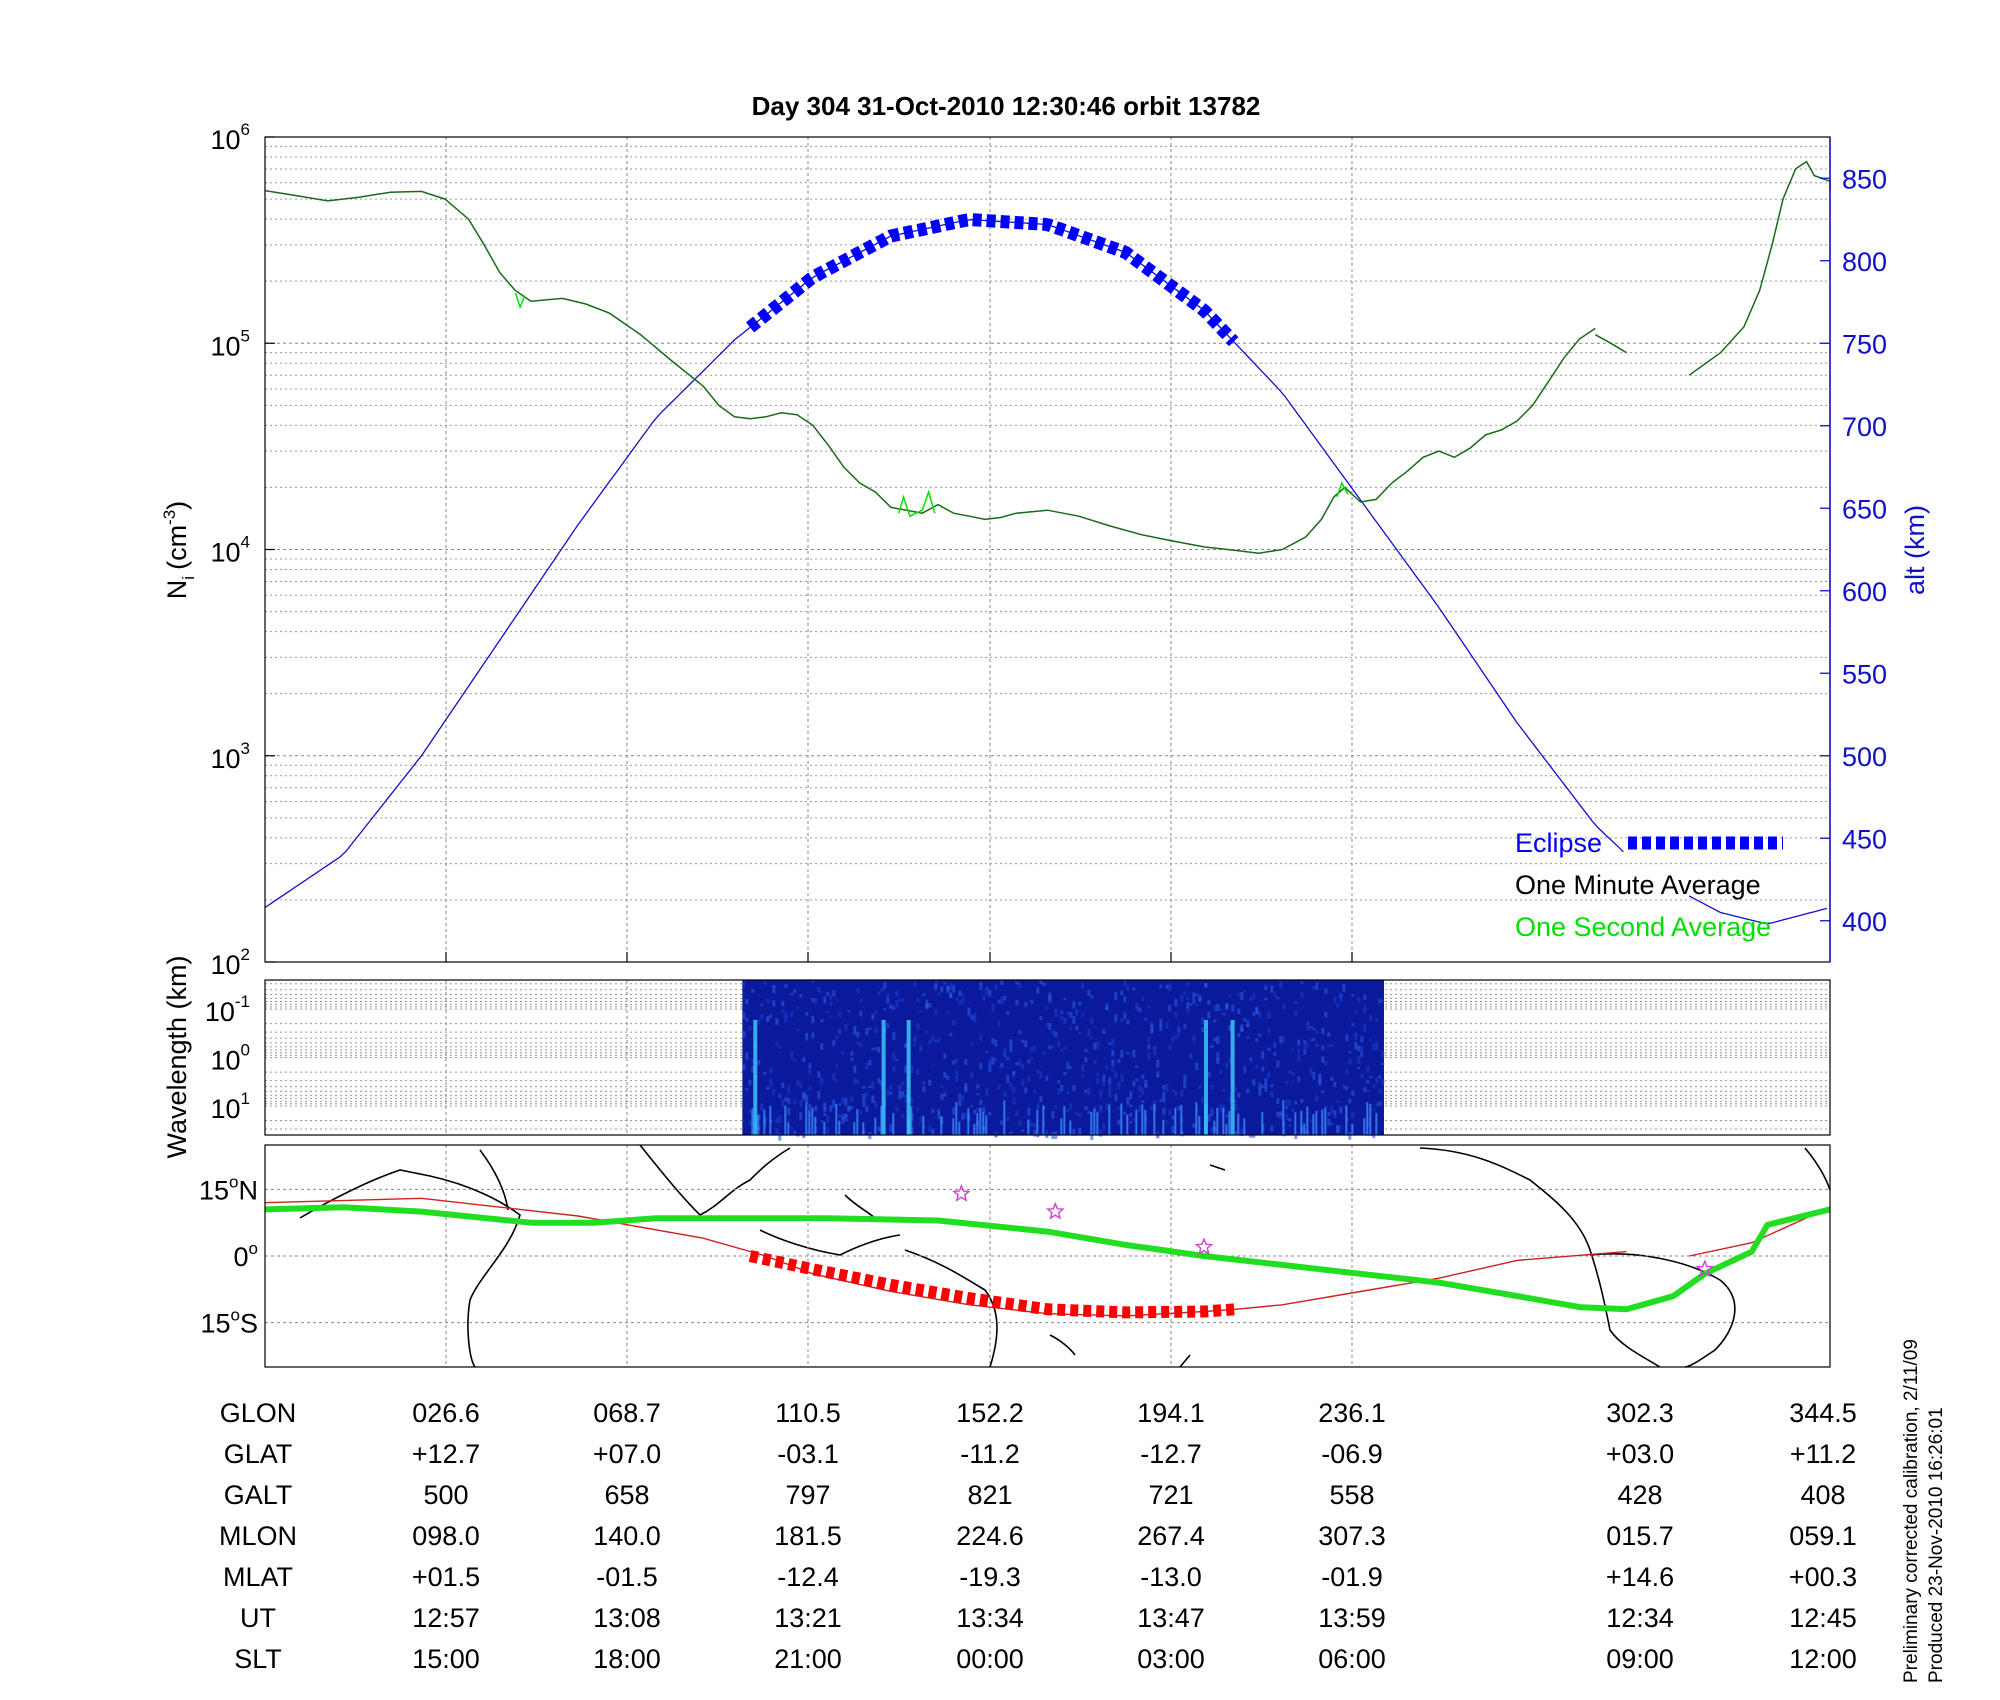 The height and width of the screenshot is (1700, 2000). Describe the element at coordinates (1639, 1495) in the screenshot. I see `table-cell: 428` at that location.